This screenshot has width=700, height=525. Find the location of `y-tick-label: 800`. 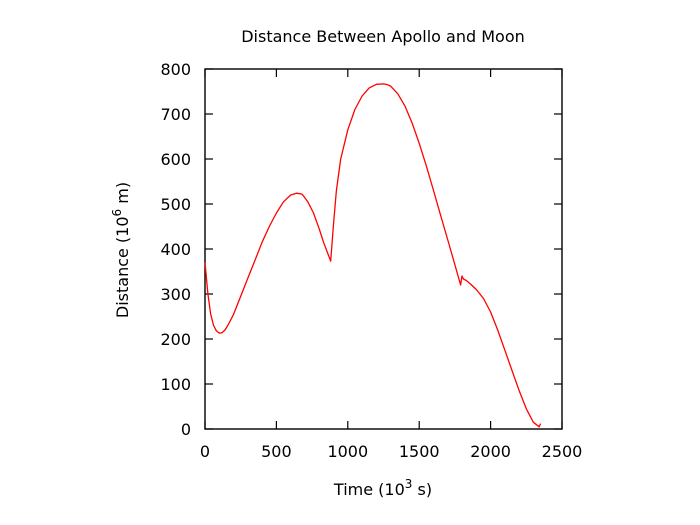

y-tick-label: 800 is located at coordinates (175, 69).